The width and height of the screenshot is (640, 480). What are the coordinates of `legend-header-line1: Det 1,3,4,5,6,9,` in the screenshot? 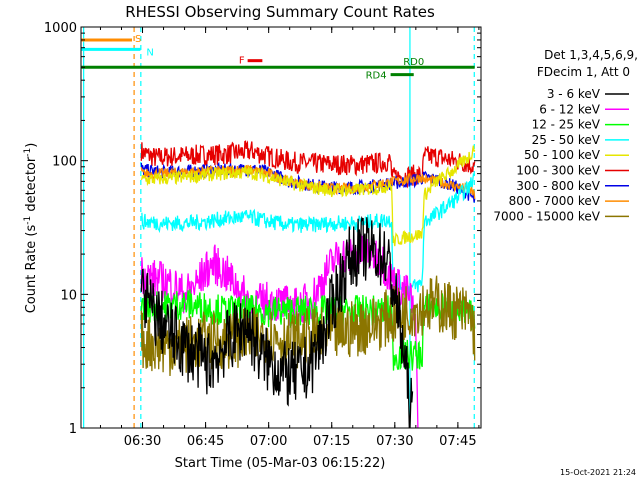 It's located at (591, 55).